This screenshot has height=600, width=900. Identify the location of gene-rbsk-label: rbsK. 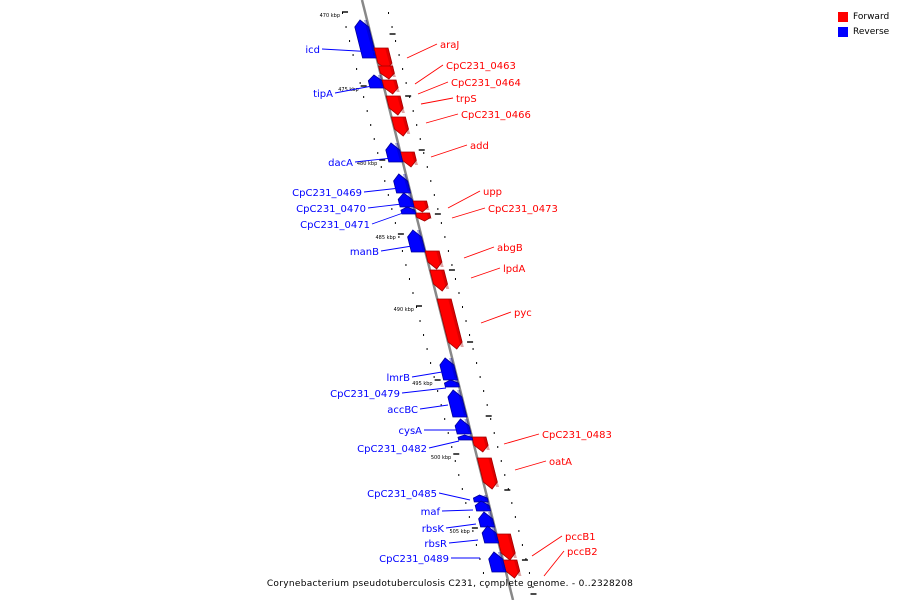
(433, 529).